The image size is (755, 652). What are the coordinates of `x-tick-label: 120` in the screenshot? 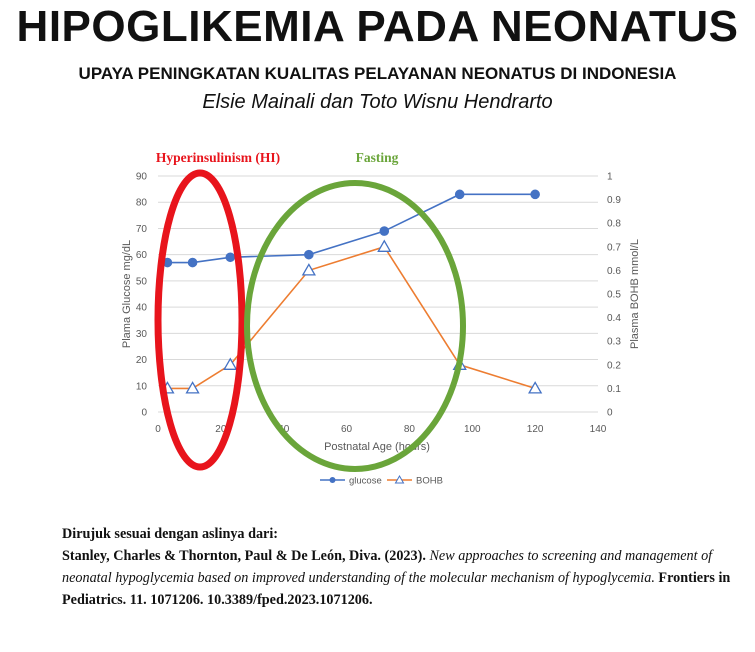 It's located at (535, 429).